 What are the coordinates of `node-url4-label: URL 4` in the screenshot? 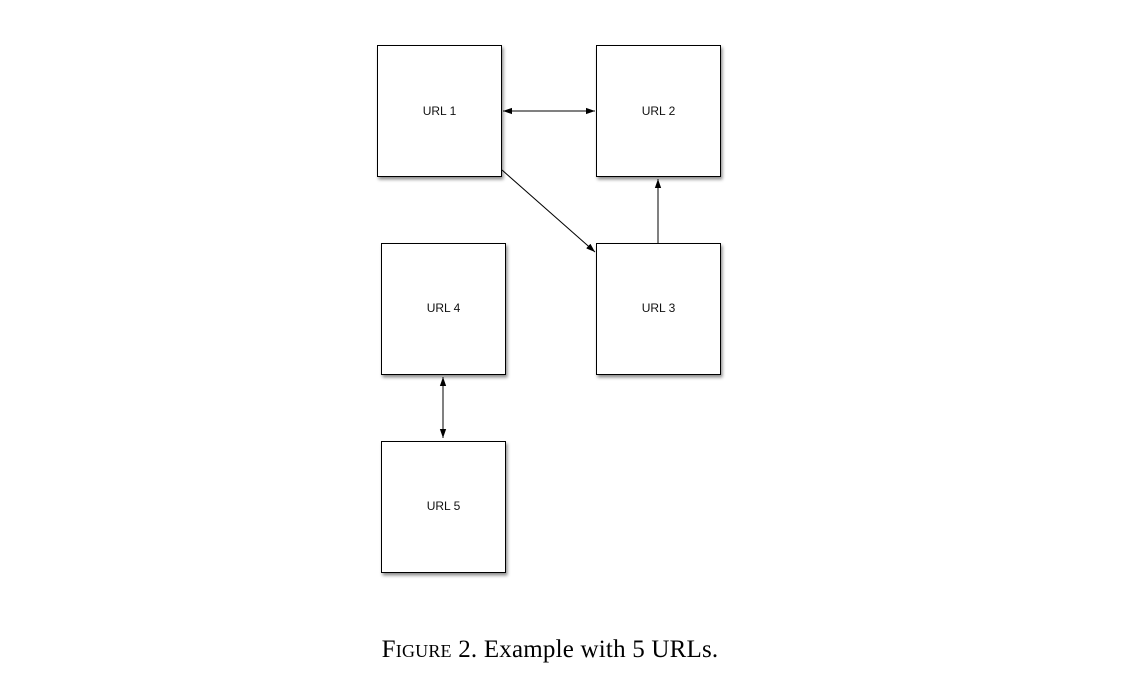 It's located at (444, 308).